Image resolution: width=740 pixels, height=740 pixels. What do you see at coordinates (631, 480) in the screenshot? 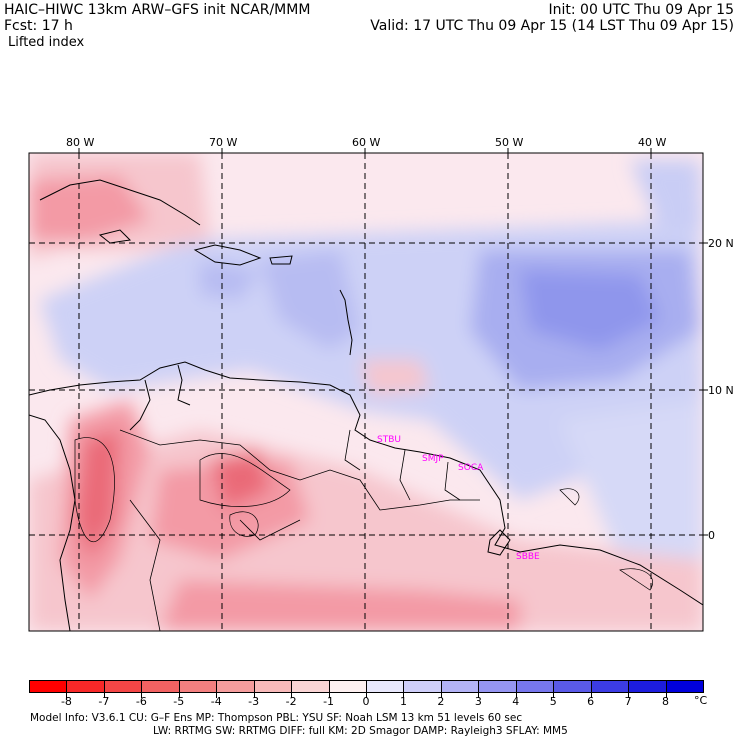
I see `stable-region-se` at bounding box center [631, 480].